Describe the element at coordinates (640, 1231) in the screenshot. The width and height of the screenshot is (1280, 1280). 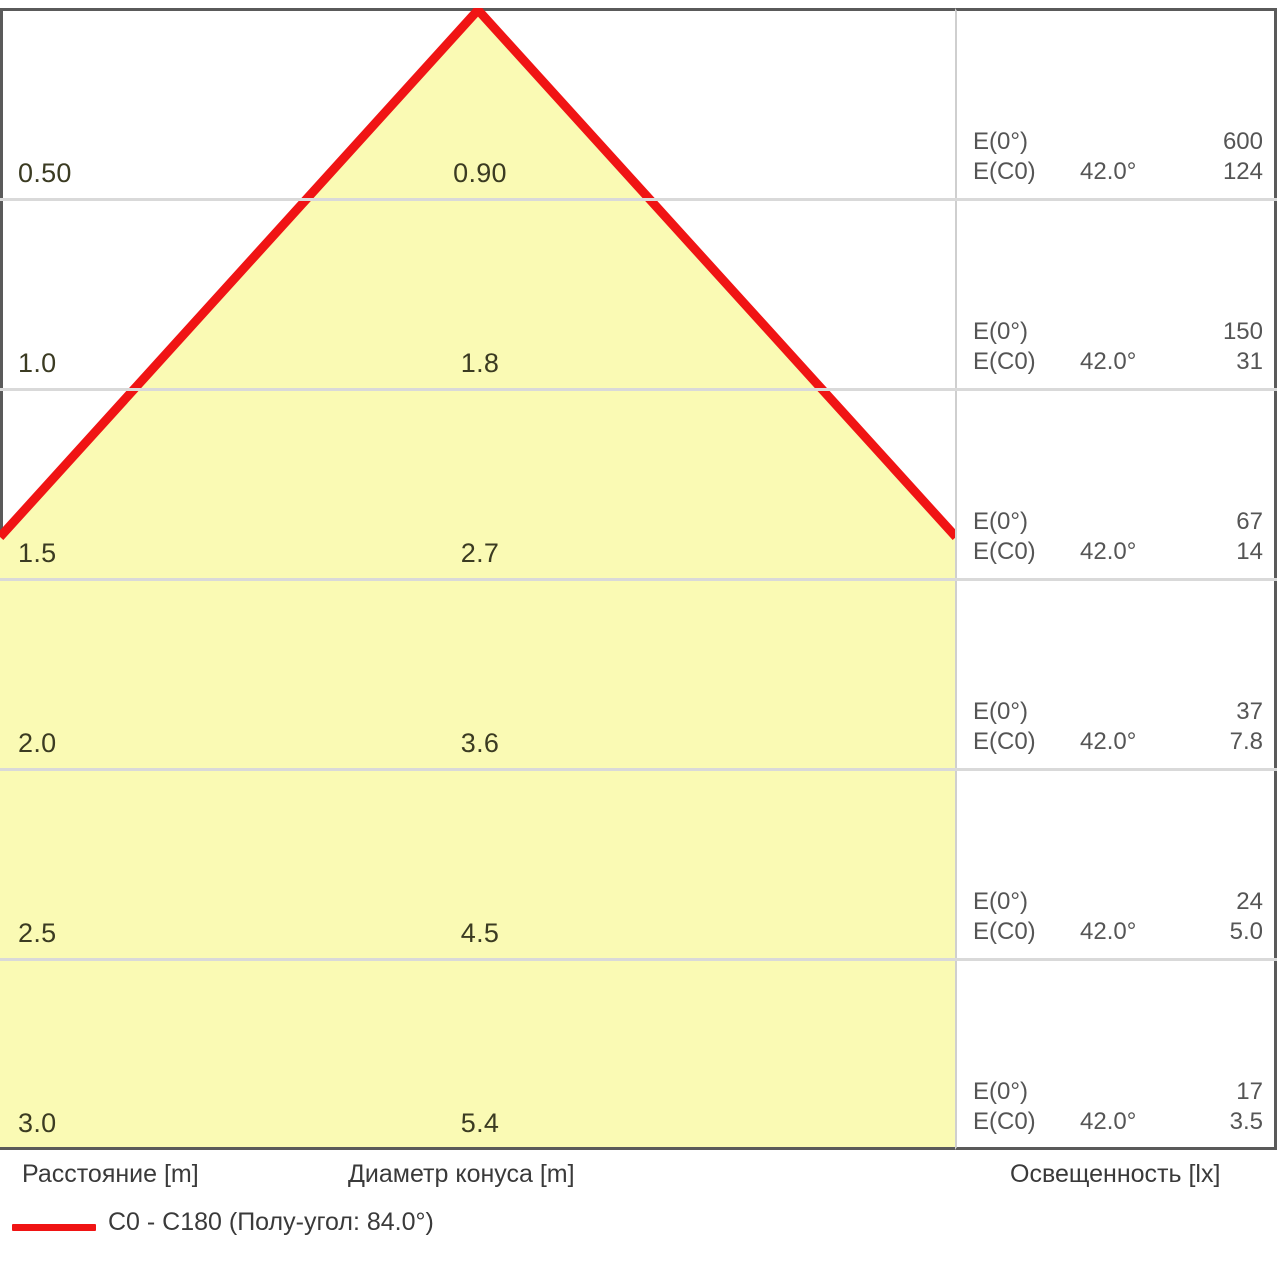
I see `legend: C0 - C180 (Полу-угол: 84.0°)` at that location.